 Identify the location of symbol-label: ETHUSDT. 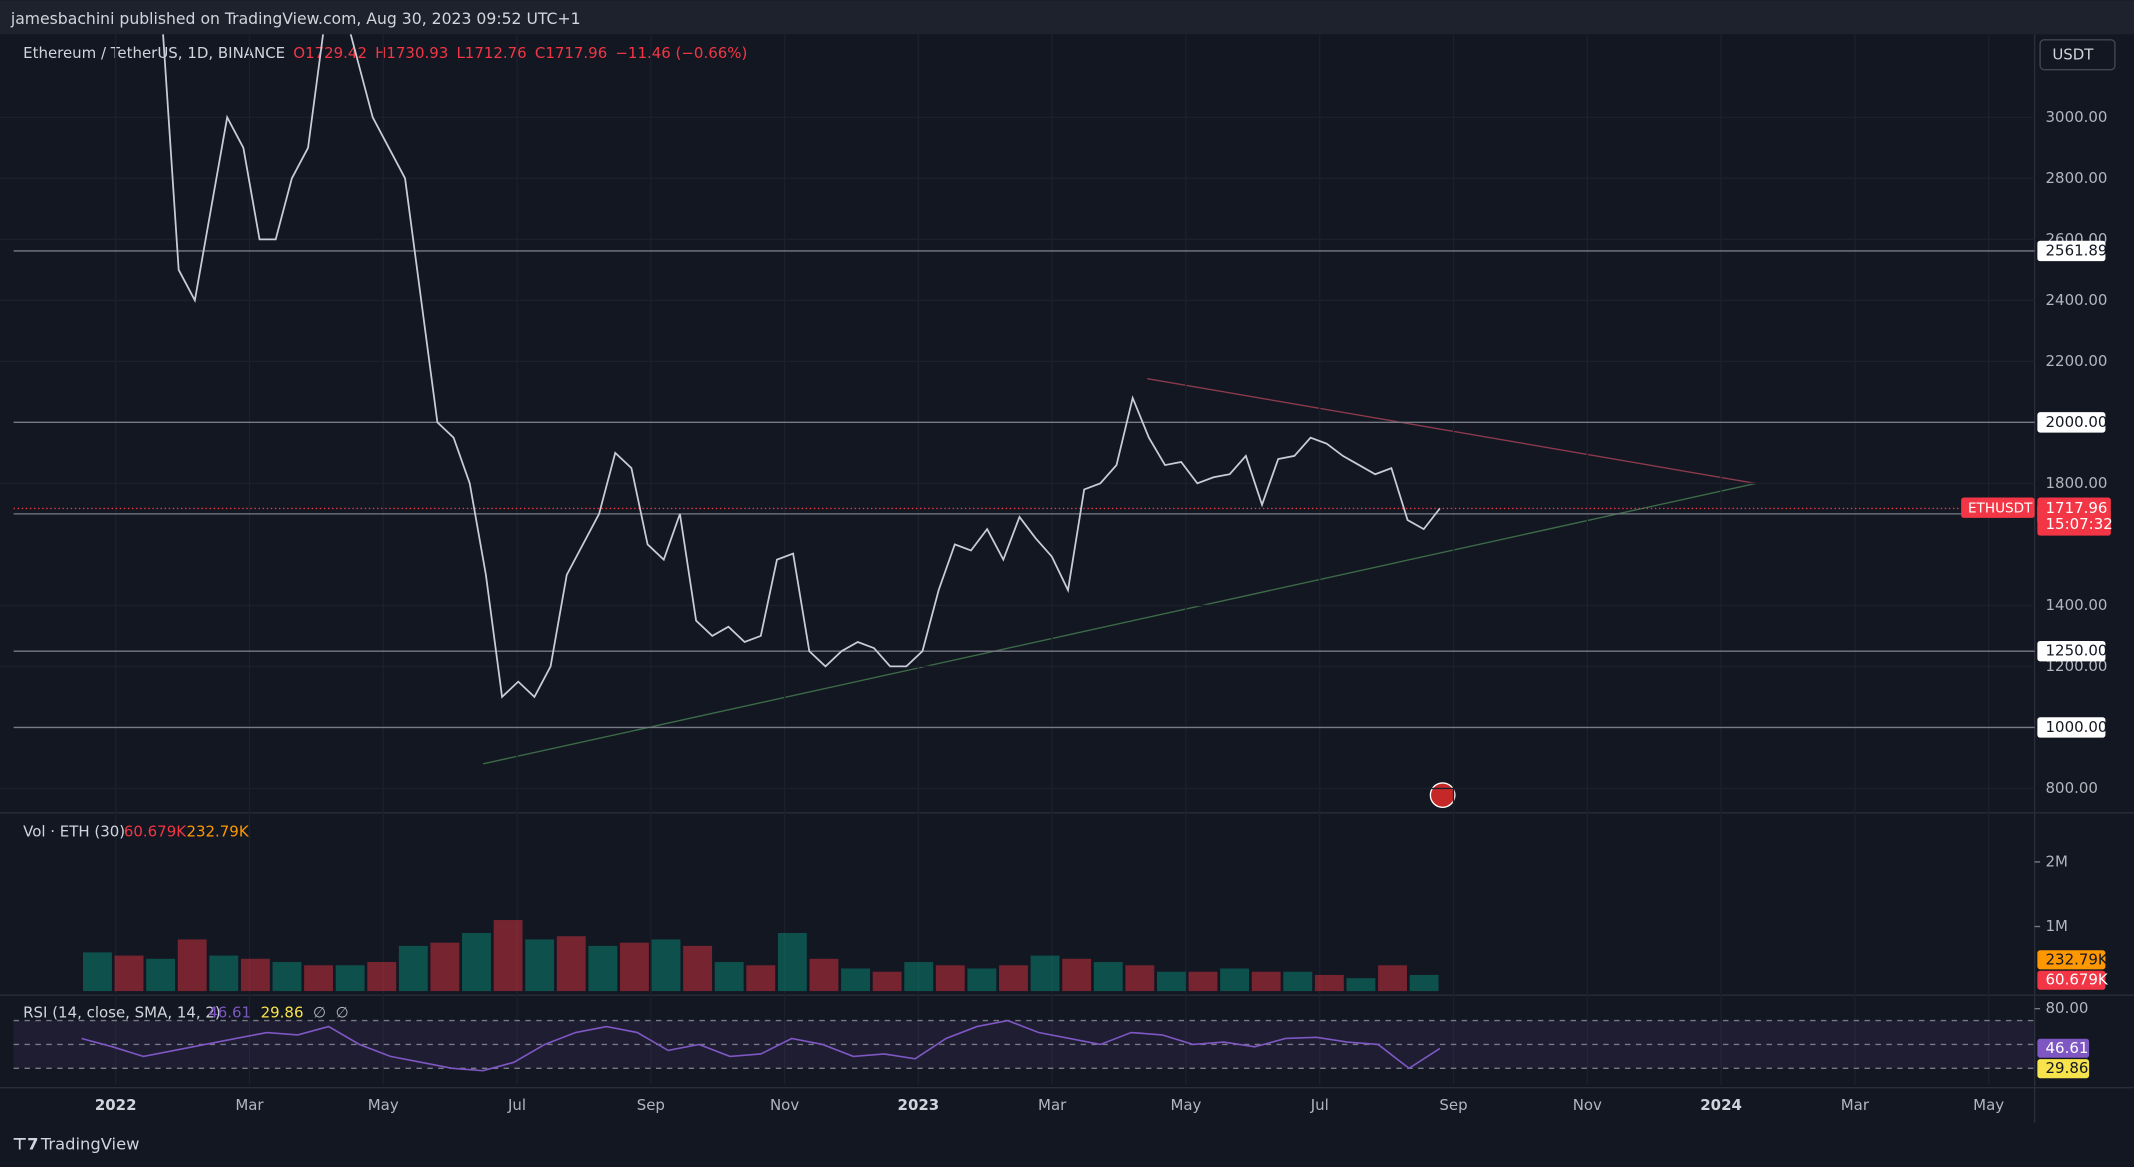
(2000, 508).